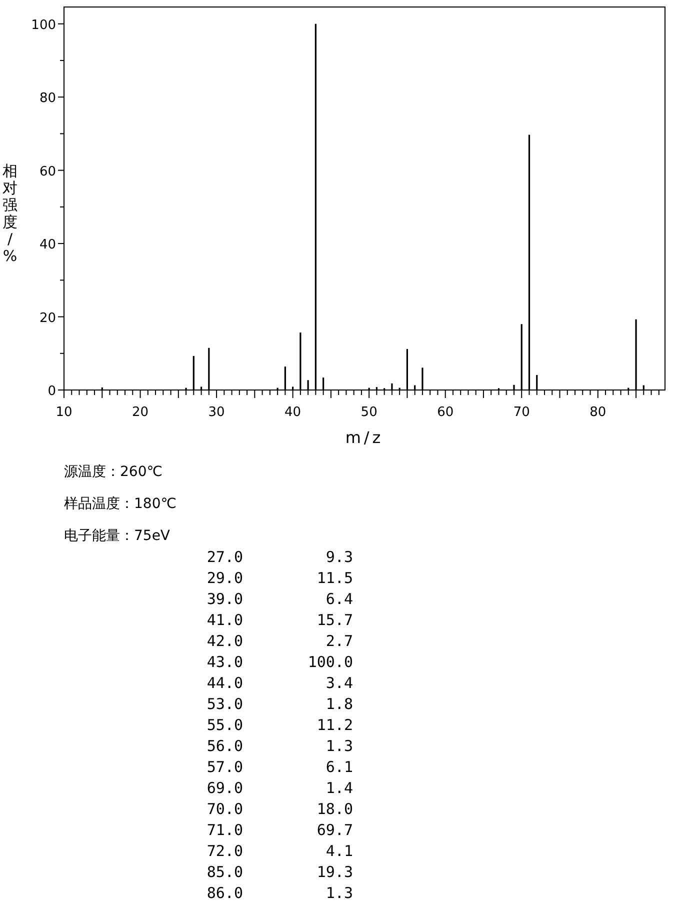 The height and width of the screenshot is (907, 680). What do you see at coordinates (224, 662) in the screenshot?
I see `text: 43.0` at bounding box center [224, 662].